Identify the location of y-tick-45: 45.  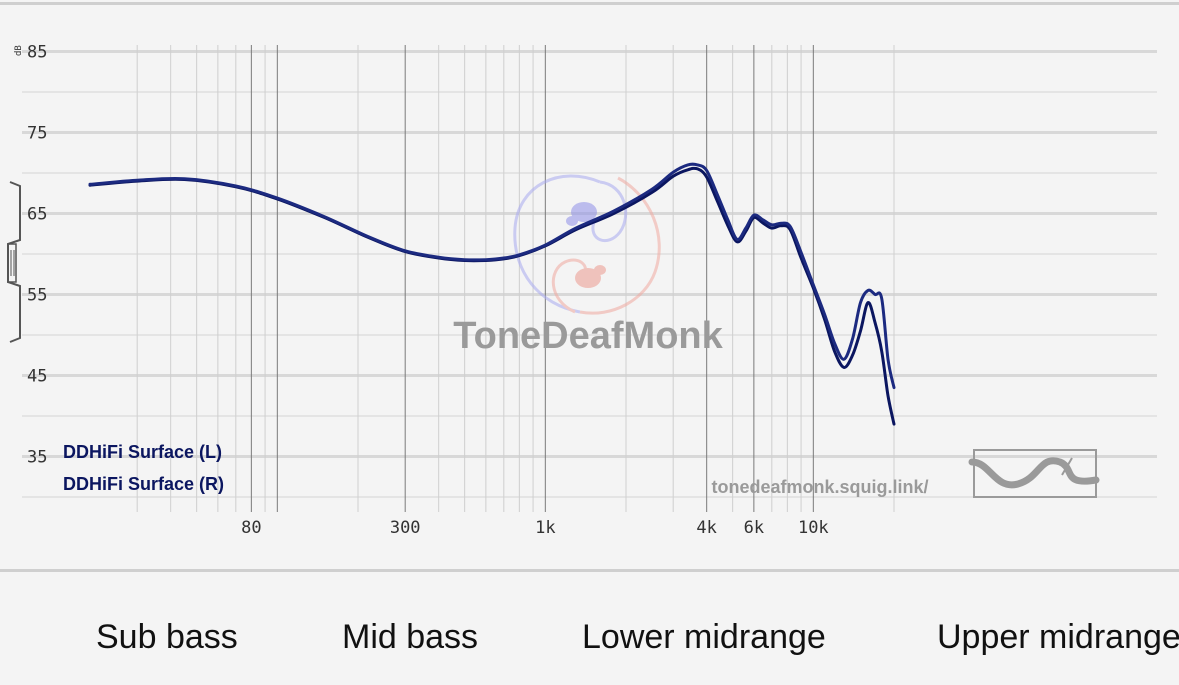
(37, 377).